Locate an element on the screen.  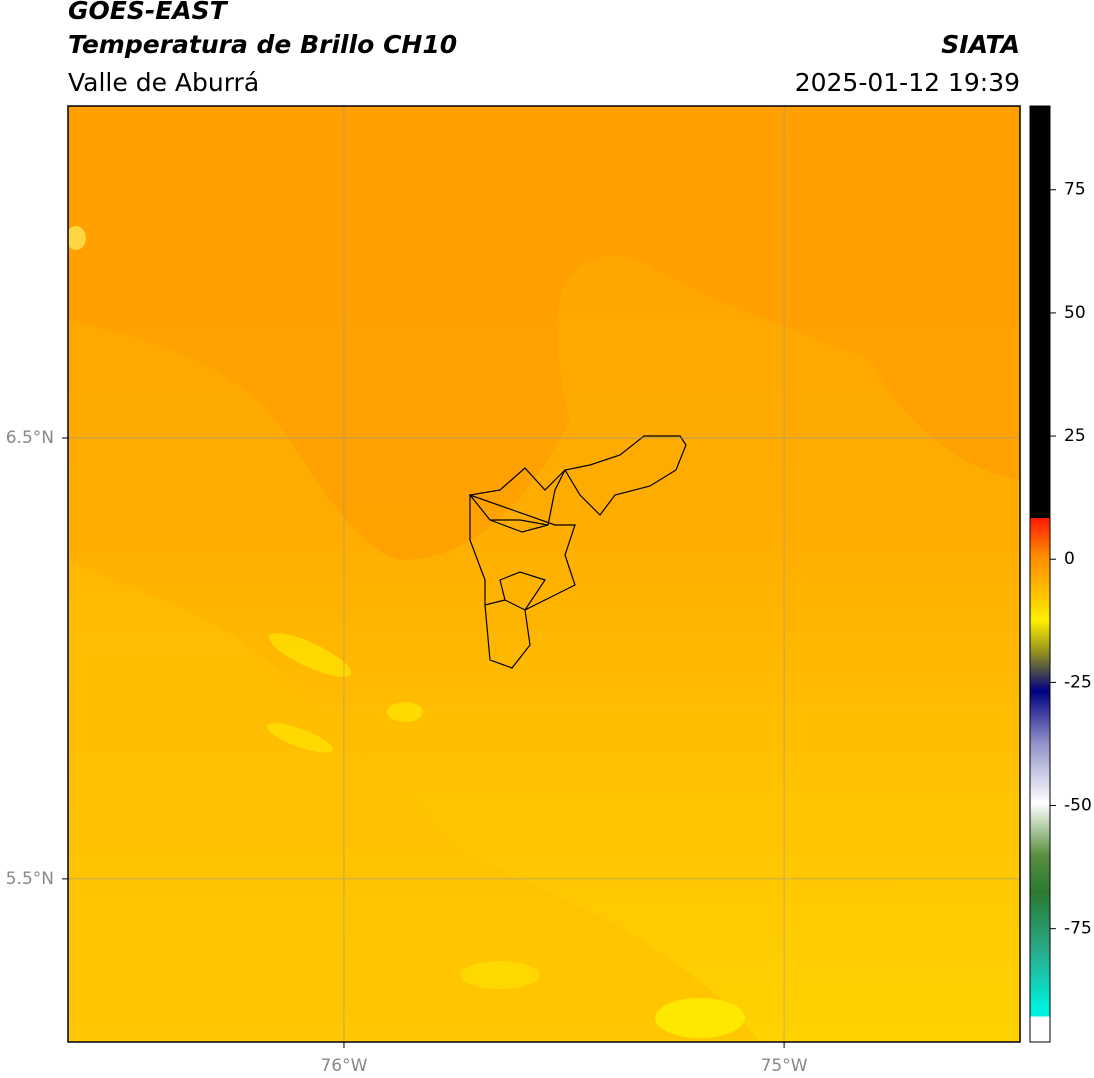
title: GOES-EAST is located at coordinates (148, 12).